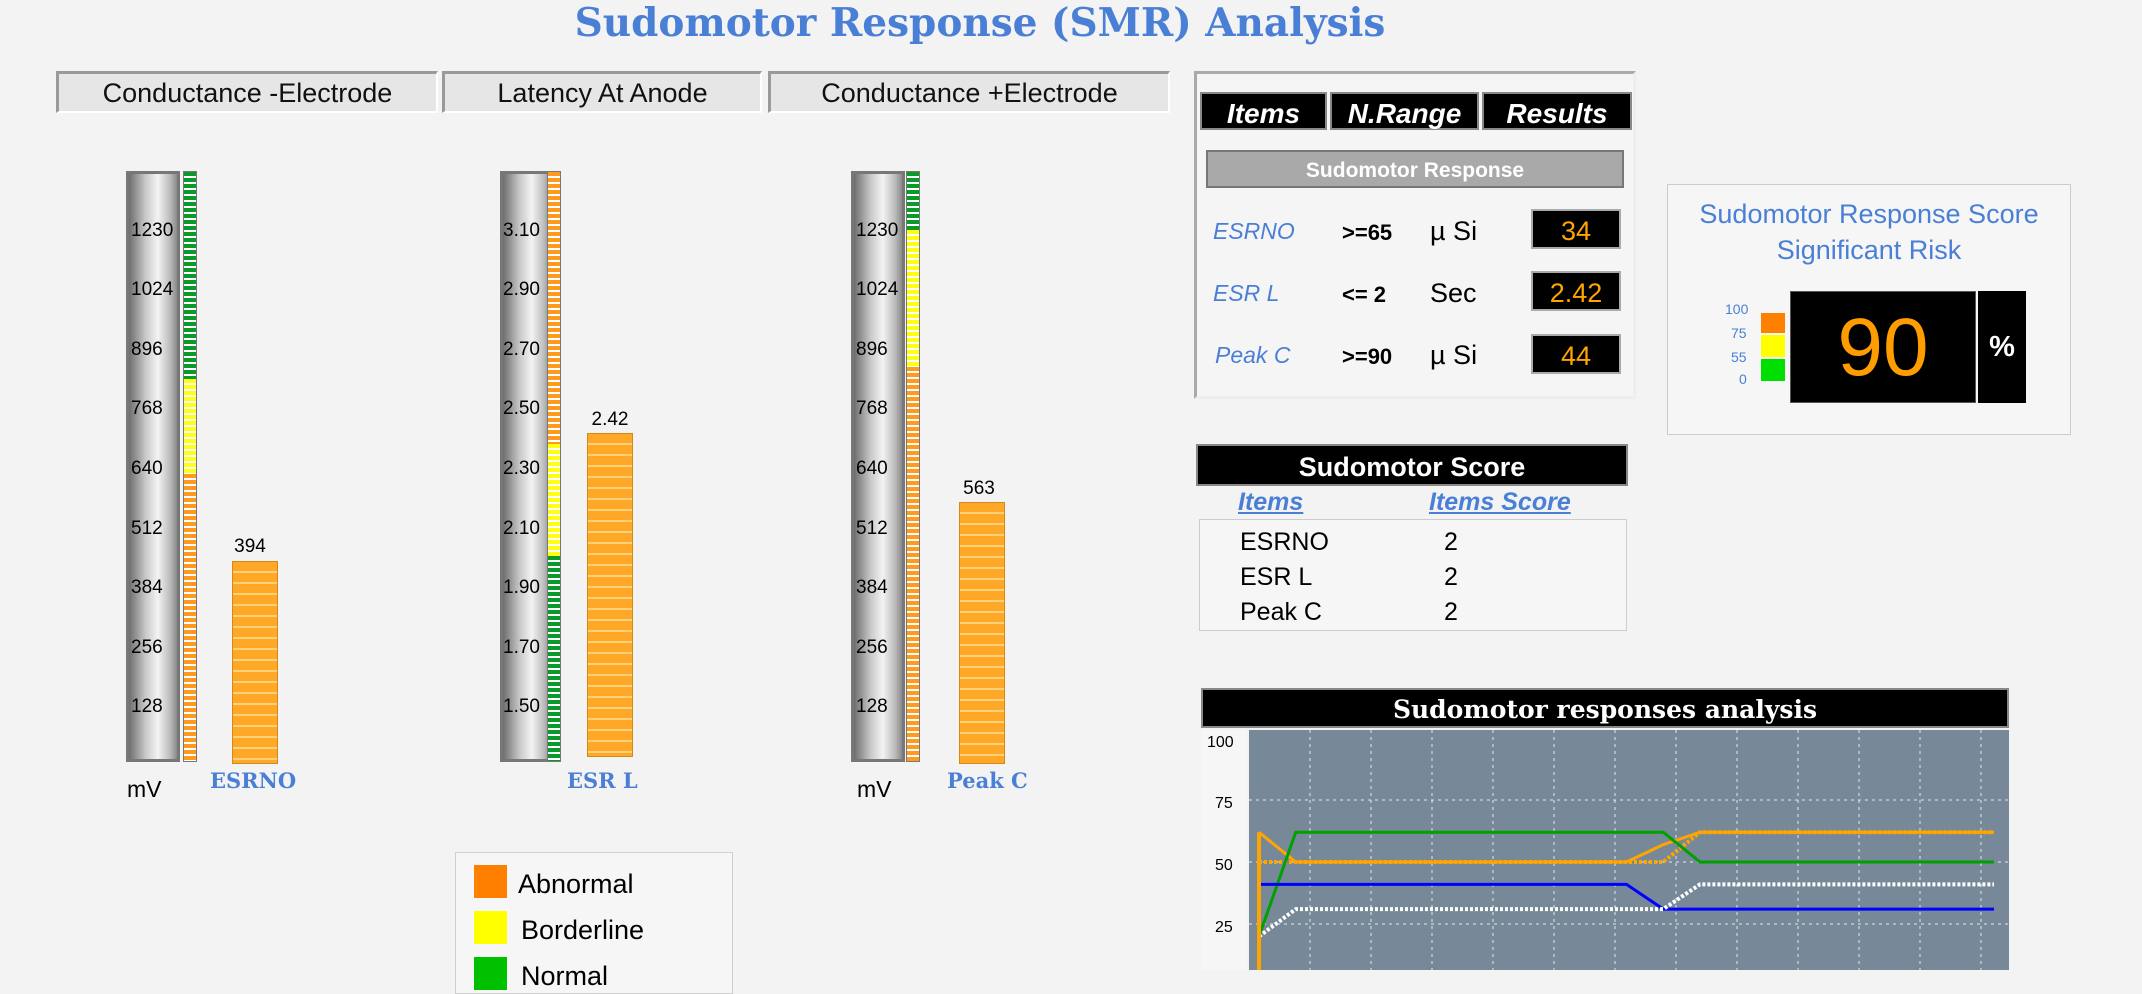 This screenshot has height=994, width=2142. Describe the element at coordinates (980, 23) in the screenshot. I see `page-title: Sudomotor Response (SMR) Analysis` at that location.